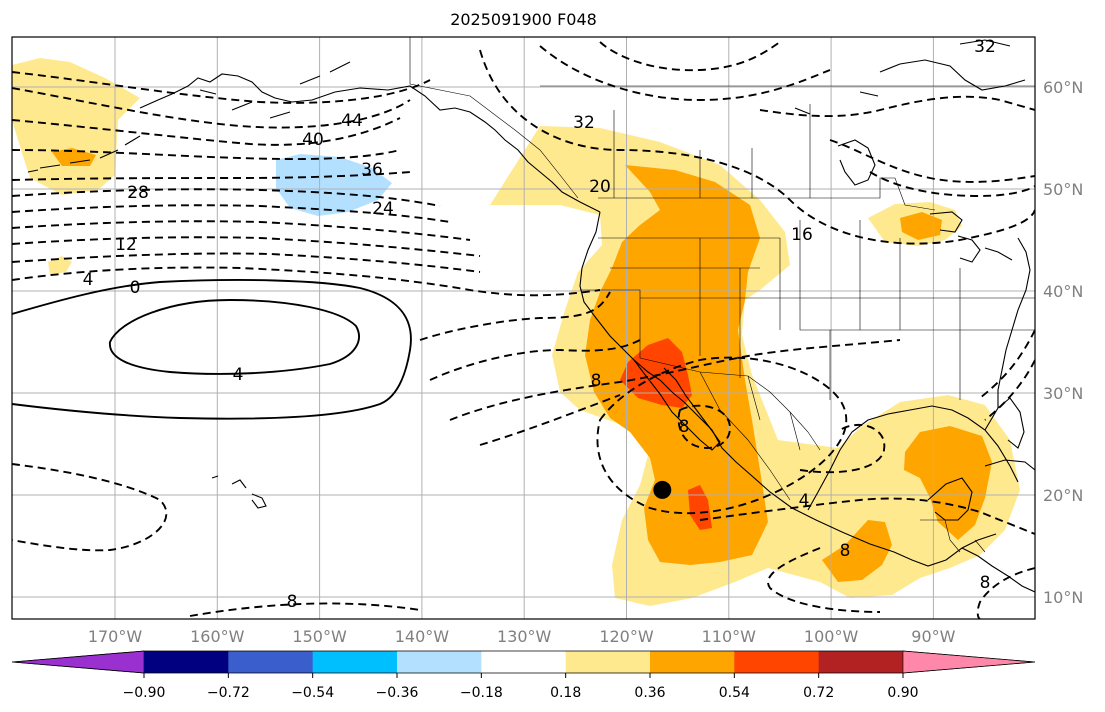  What do you see at coordinates (802, 235) in the screenshot?
I see `contour-label: 16` at bounding box center [802, 235].